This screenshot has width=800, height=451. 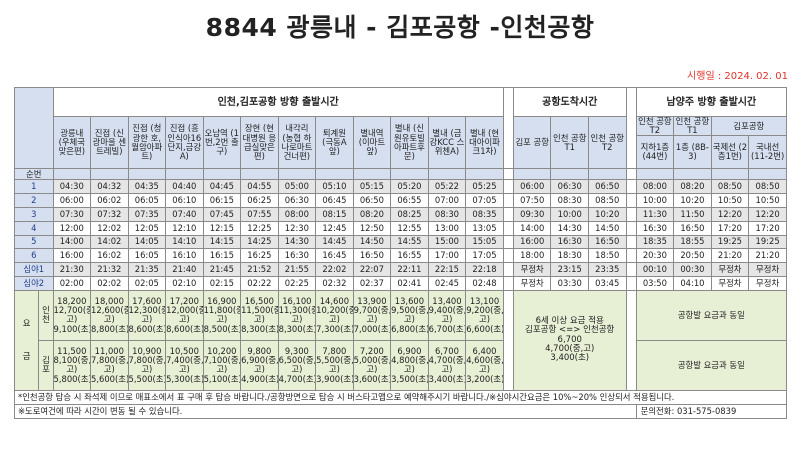 What do you see at coordinates (335, 378) in the screenshot?
I see `fare-value: 3,900(초)` at bounding box center [335, 378].